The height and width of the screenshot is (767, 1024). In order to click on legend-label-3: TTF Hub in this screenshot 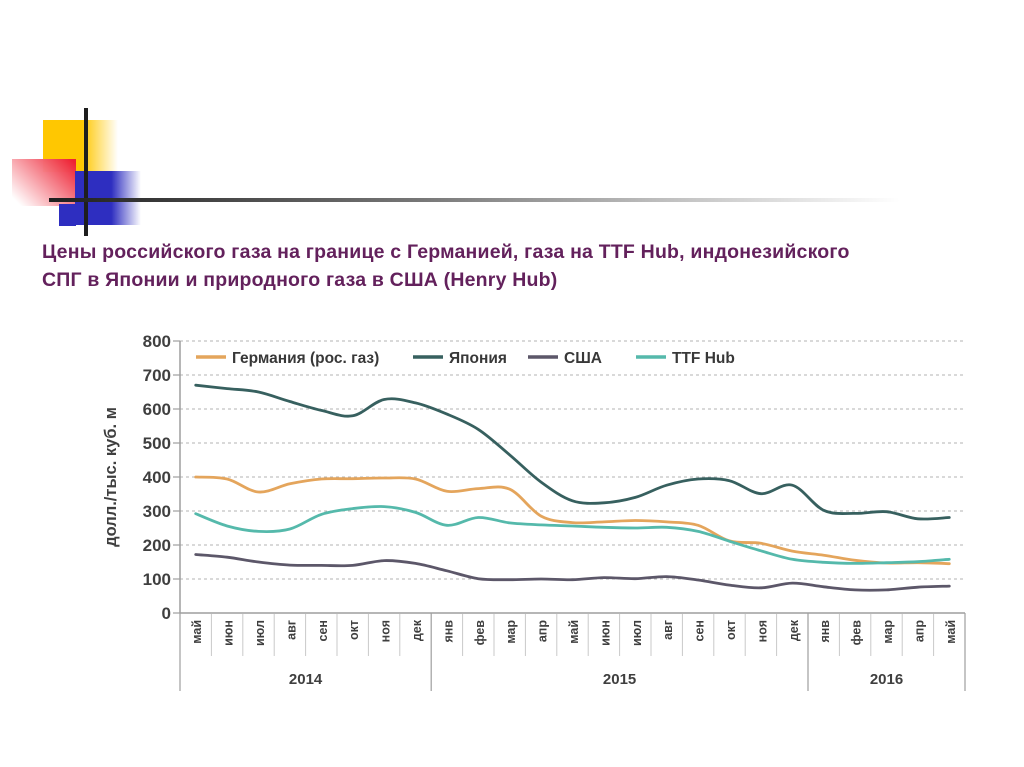, I will do `click(703, 358)`.